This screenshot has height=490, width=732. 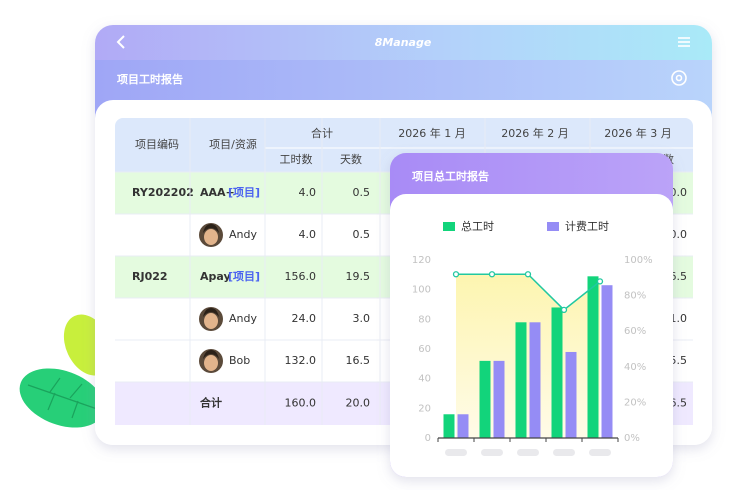 What do you see at coordinates (403, 42) in the screenshot?
I see `app-logo: 8Manage` at bounding box center [403, 42].